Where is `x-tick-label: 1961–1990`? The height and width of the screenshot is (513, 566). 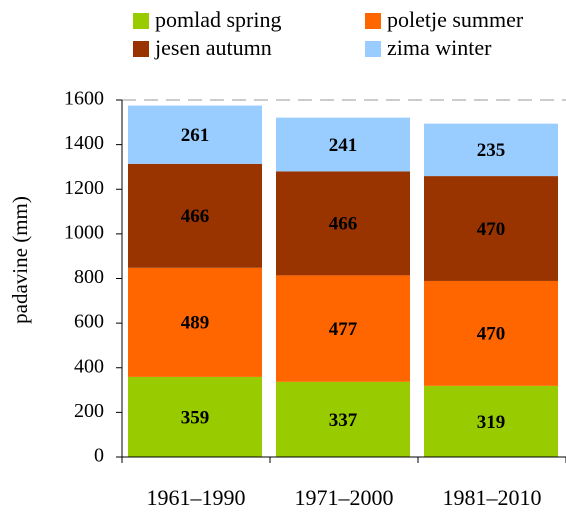 x-tick-label: 1961–1990 is located at coordinates (196, 497).